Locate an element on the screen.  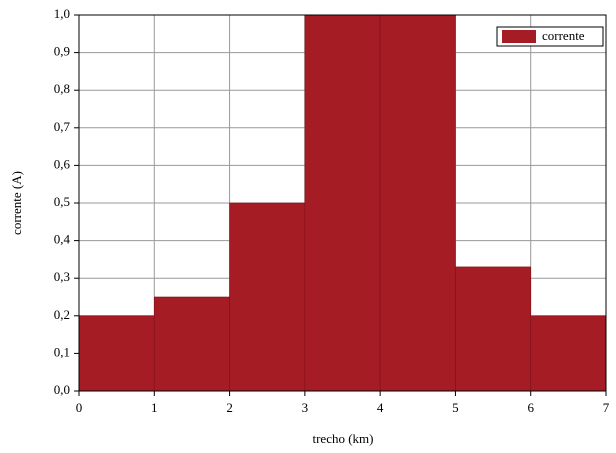
y-tick-label: 0,5 is located at coordinates (62, 201).